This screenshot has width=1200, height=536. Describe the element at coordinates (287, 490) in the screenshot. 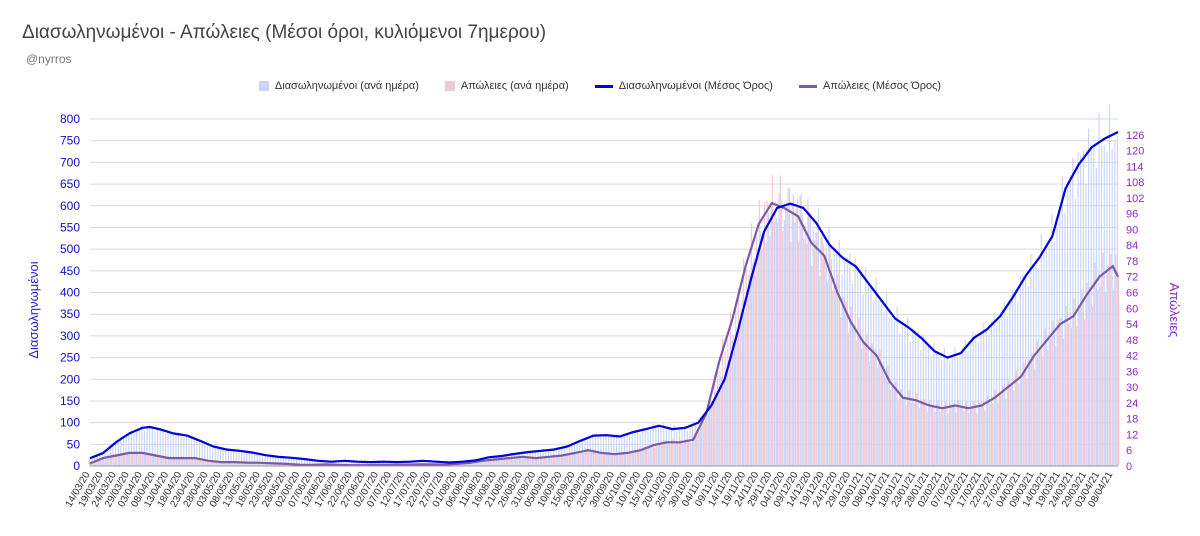

I see `x-tick-label: 02/06/20` at that location.